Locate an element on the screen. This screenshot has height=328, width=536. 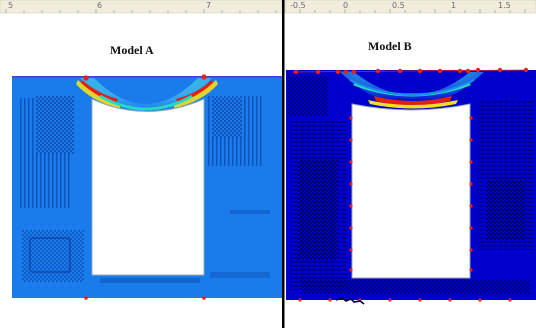
ruler-left: 5 6 7 is located at coordinates (141, 7).